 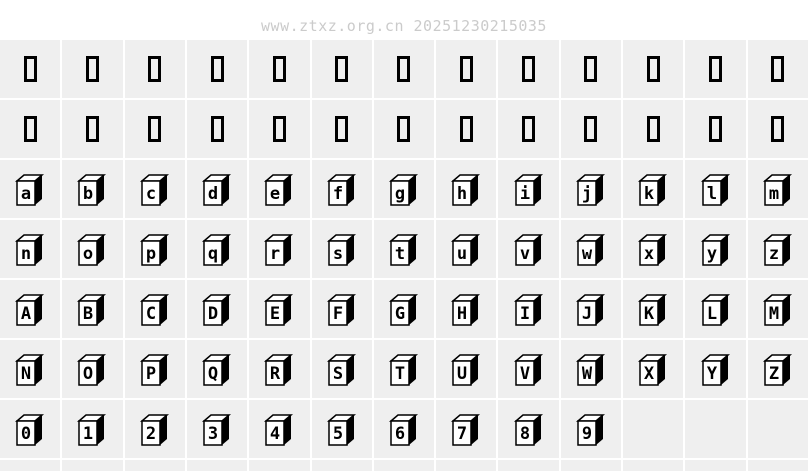 I want to click on block-3d-glyph: W, so click(x=590, y=370).